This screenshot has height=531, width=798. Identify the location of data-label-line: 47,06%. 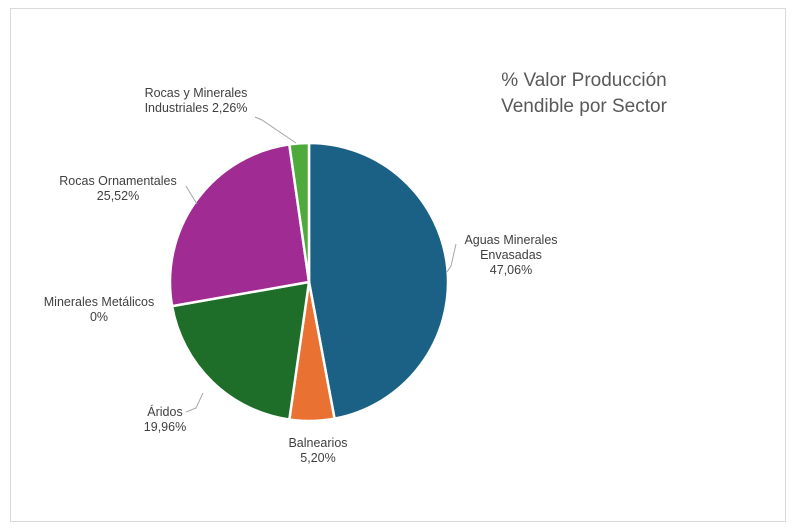
(511, 270).